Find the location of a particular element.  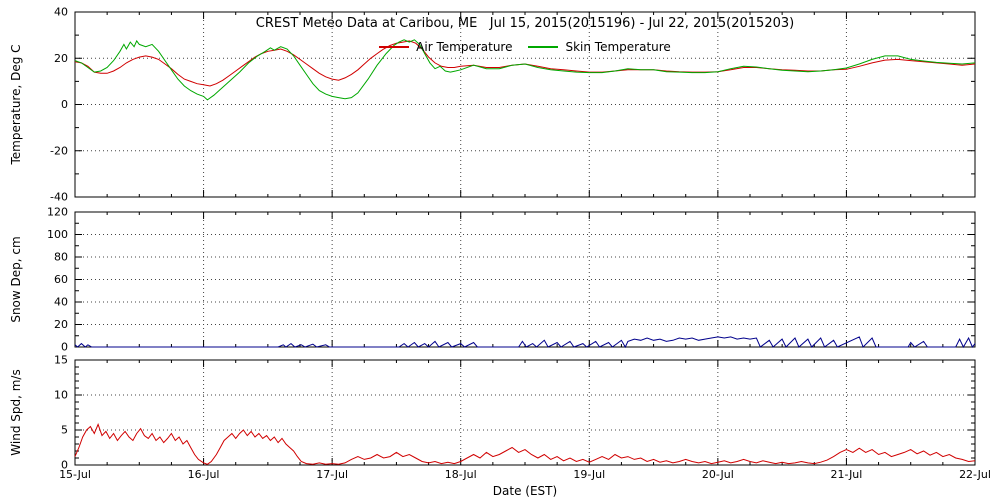

y-axis-label: Wind Spd, m/s is located at coordinates (16, 412).